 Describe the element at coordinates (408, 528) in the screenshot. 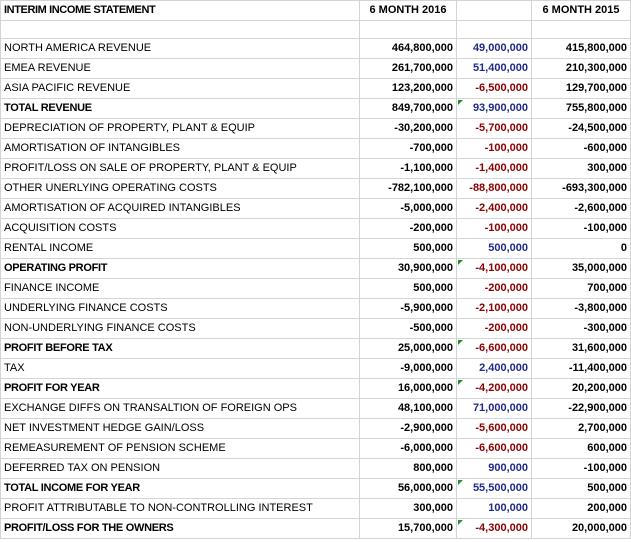

I see `value-2016-cell: 15,700,000` at that location.